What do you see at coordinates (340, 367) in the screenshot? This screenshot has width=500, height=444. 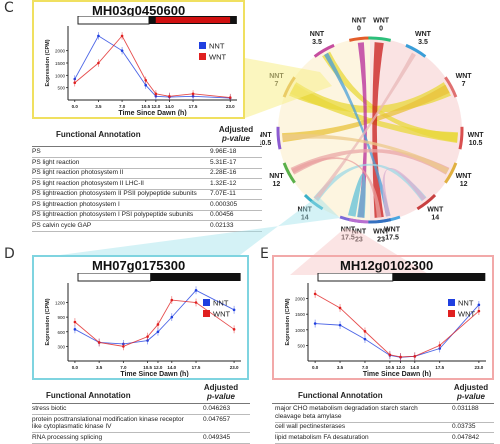 I see `x-tick-label: 3.5` at bounding box center [340, 367].